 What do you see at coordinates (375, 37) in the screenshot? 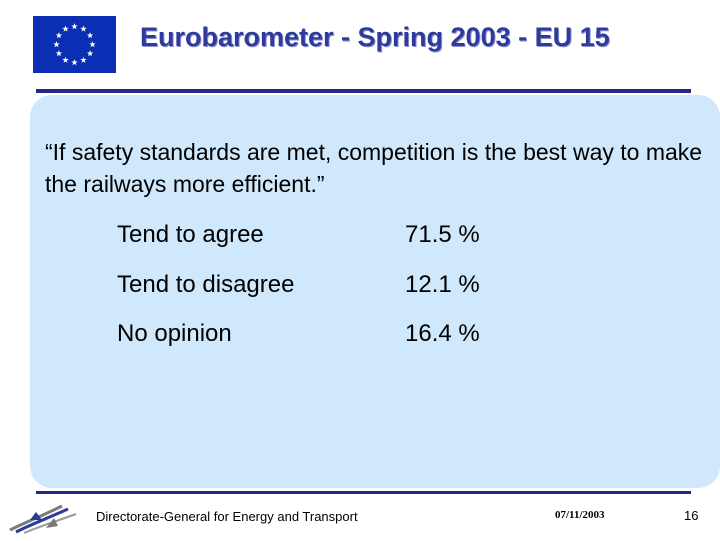
I see `page-title: Eurobarometer - Spring 2003 - EU 15` at bounding box center [375, 37].